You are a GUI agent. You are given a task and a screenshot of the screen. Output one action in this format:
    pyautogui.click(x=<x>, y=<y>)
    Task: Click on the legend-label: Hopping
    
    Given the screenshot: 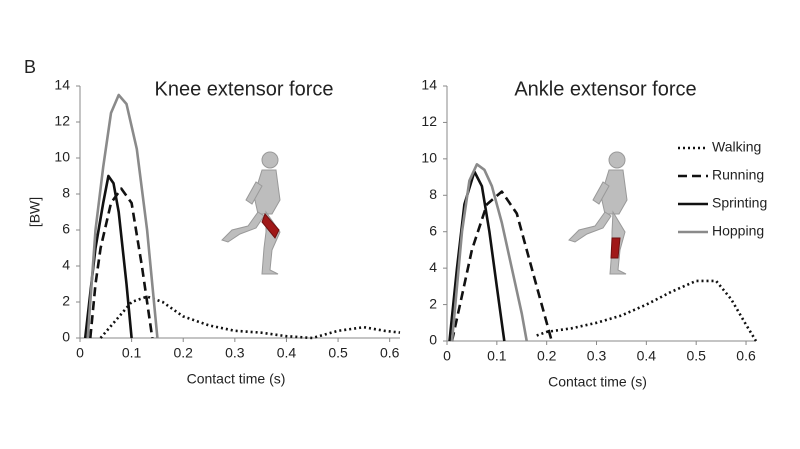 What is the action you would take?
    pyautogui.click(x=738, y=231)
    